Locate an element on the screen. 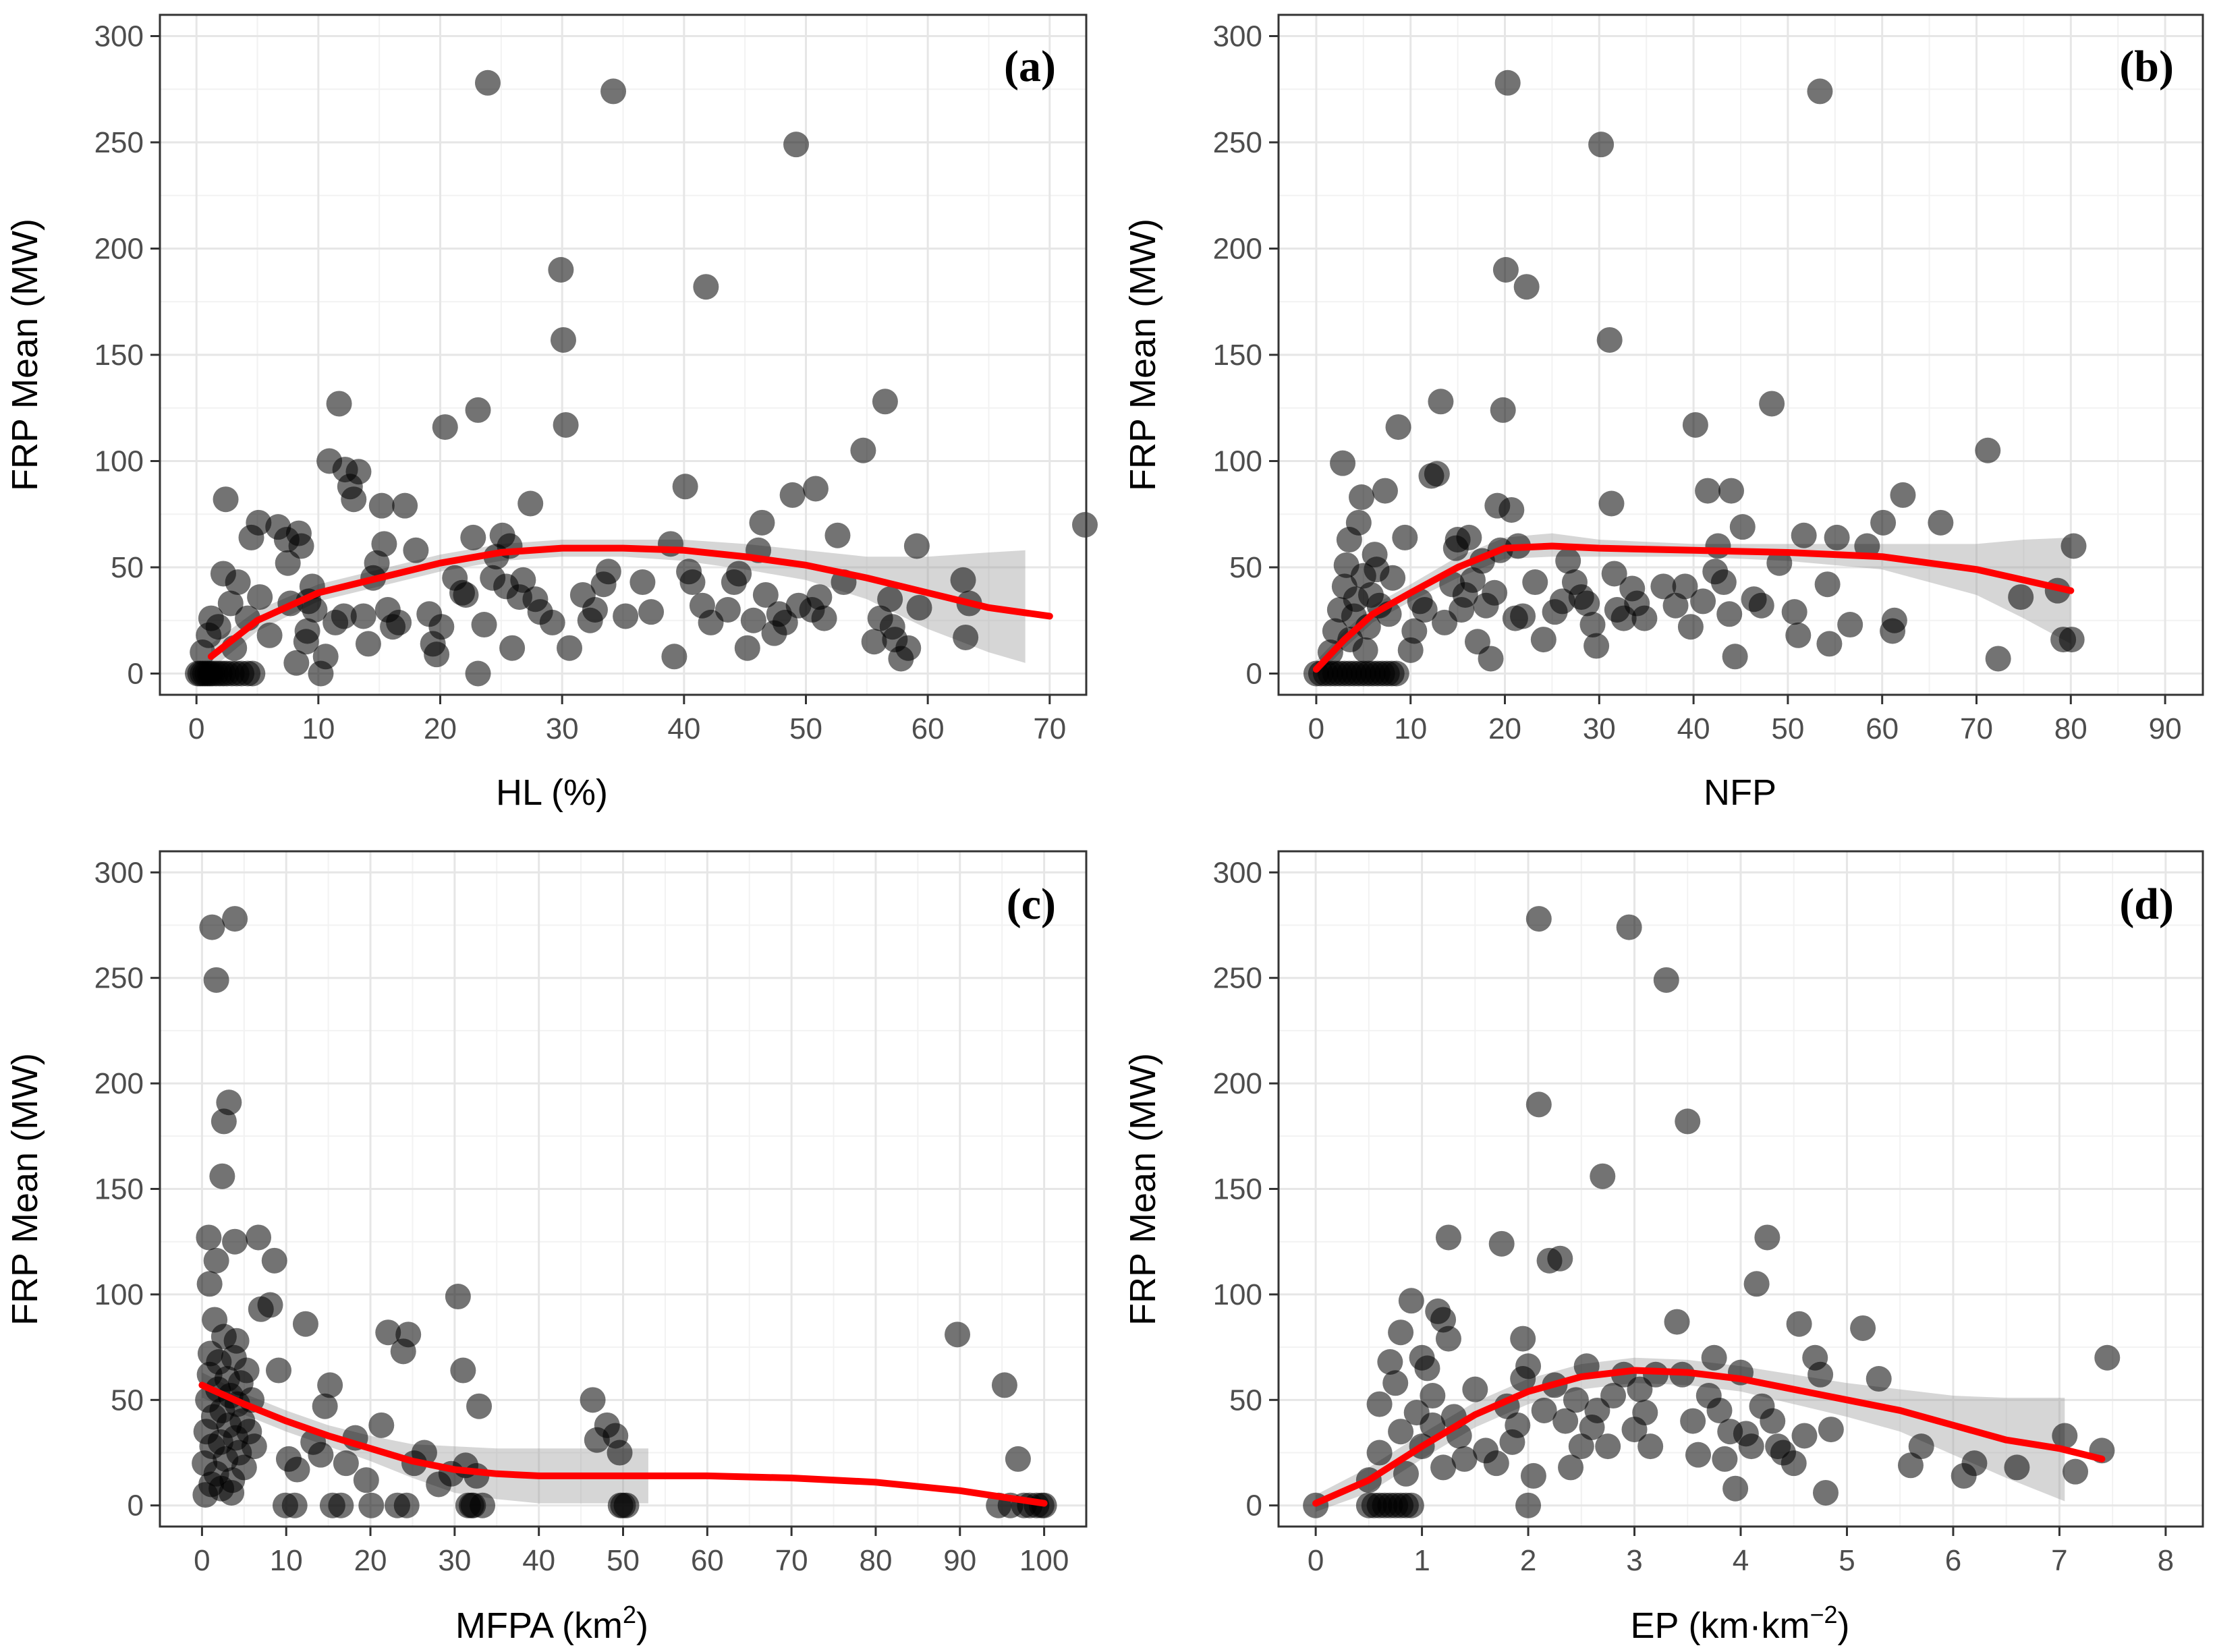 The height and width of the screenshot is (1652, 2215). scatter-points is located at coordinates (1712, 1212).